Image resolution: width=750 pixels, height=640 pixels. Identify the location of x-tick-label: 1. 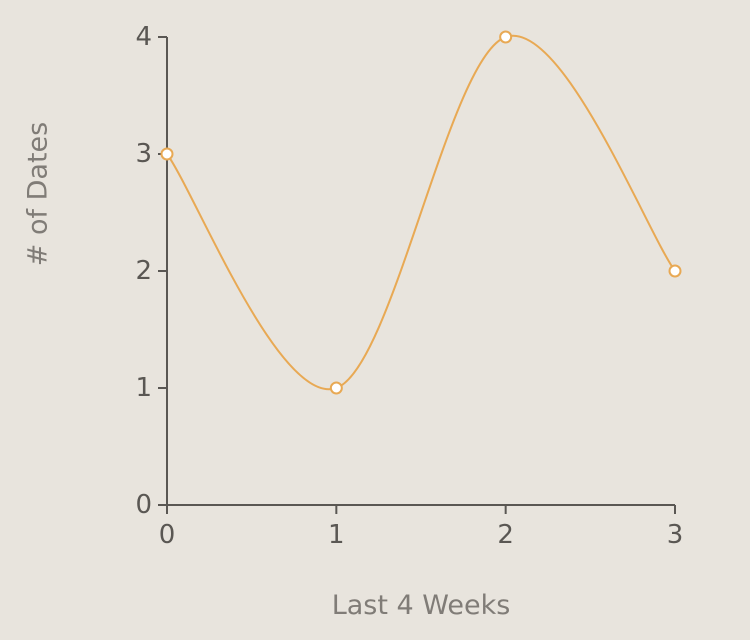
(336, 535).